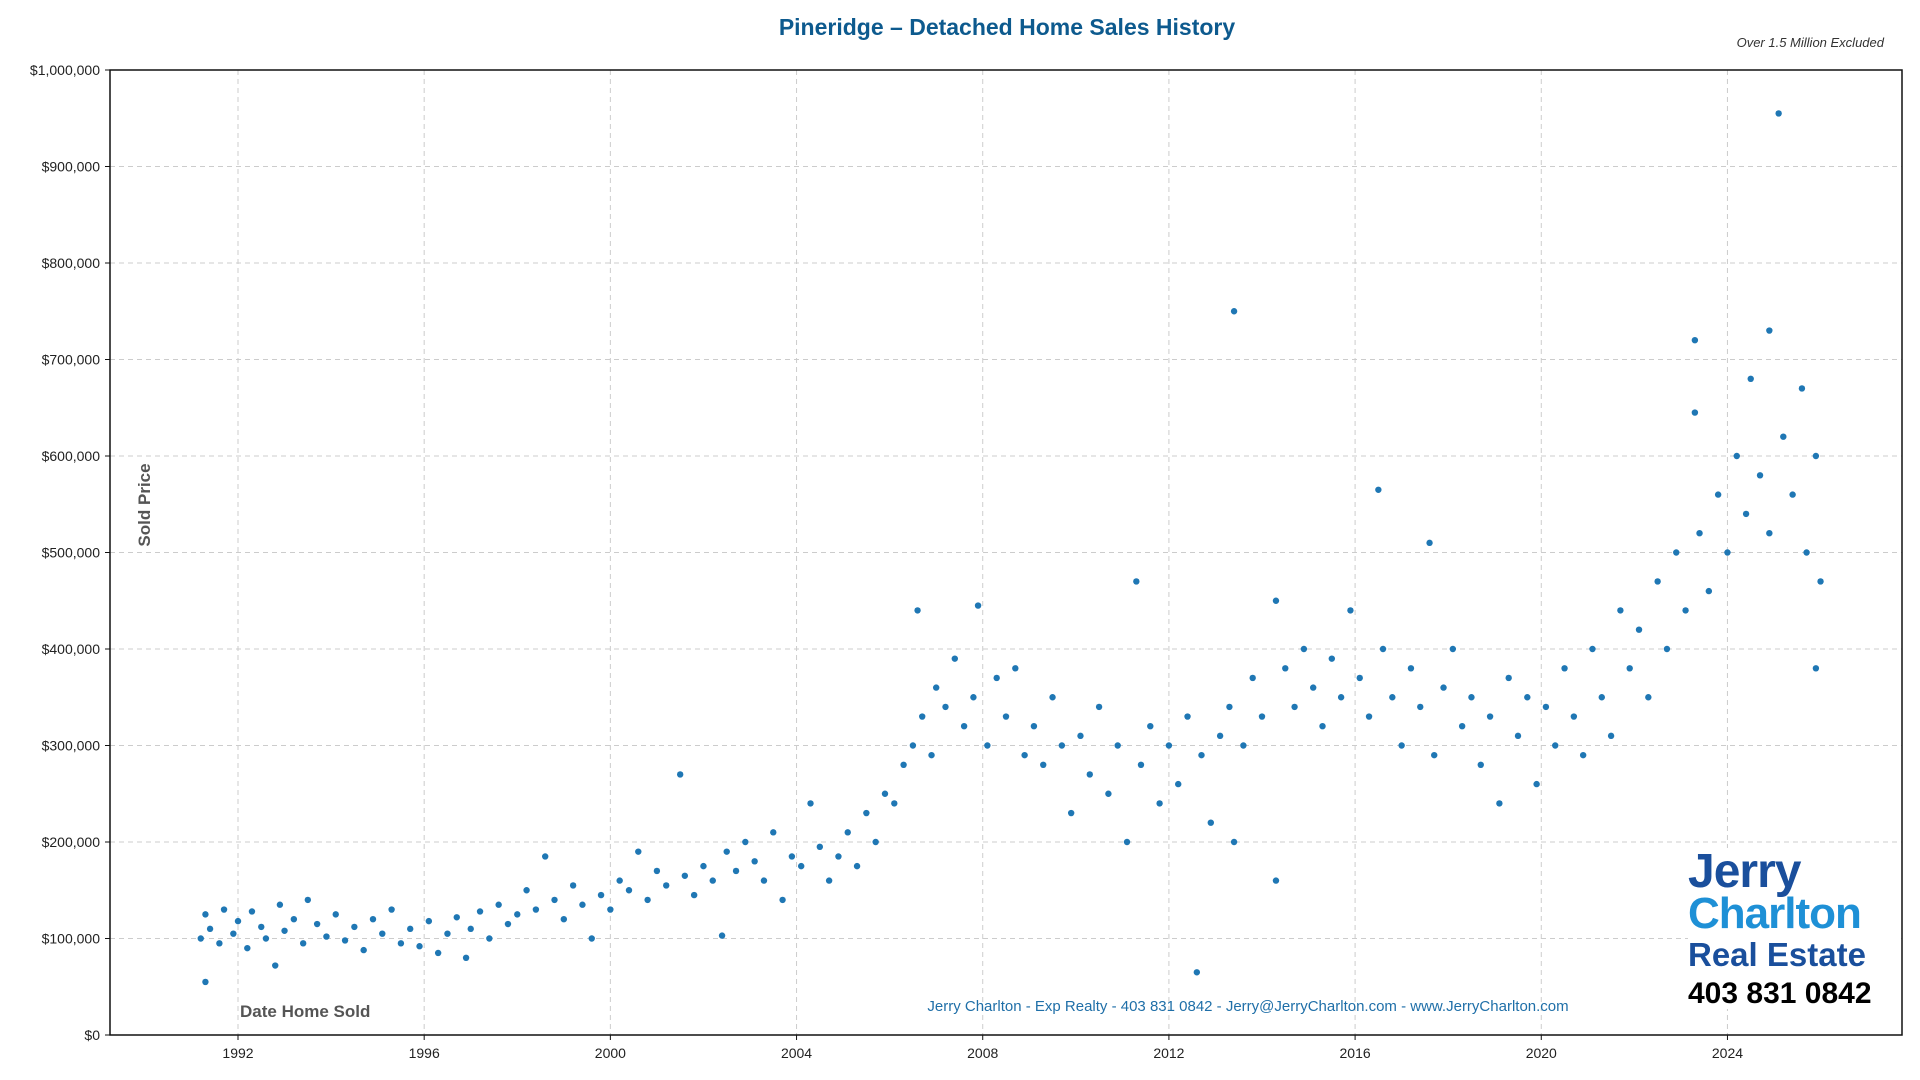 The width and height of the screenshot is (1920, 1080). I want to click on x-tick-label: 2024, so click(1727, 1053).